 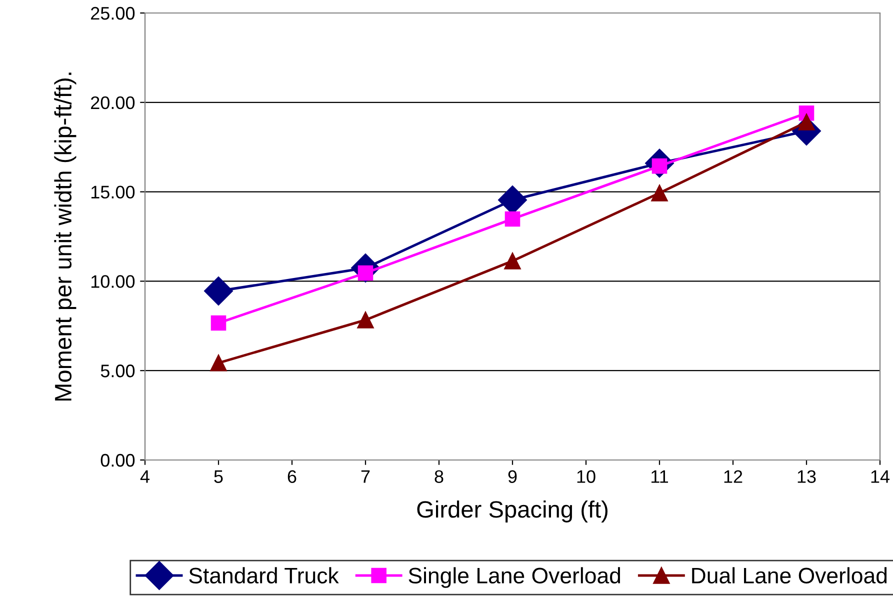 I want to click on x-tick-label: 4, so click(x=145, y=476).